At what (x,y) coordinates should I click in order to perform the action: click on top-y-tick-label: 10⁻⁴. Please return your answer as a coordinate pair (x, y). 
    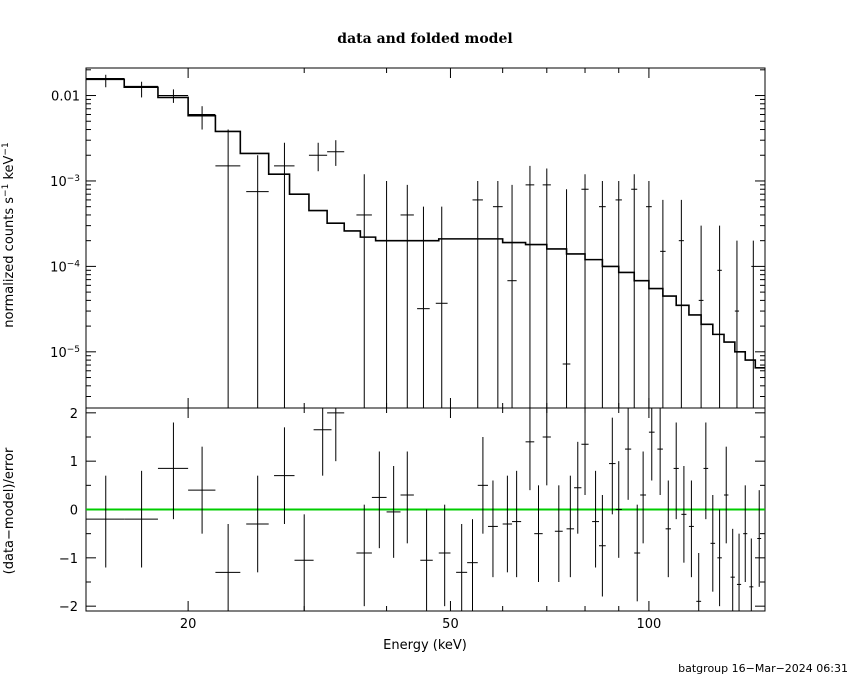
    Looking at the image, I should click on (65, 267).